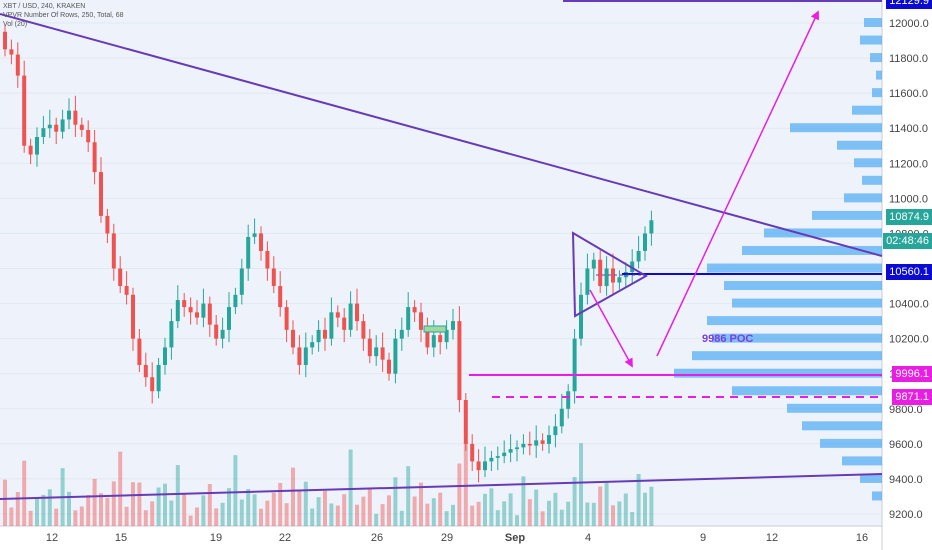 The width and height of the screenshot is (932, 550). Describe the element at coordinates (909, 340) in the screenshot. I see `y-tick-label: 10200.0` at that location.